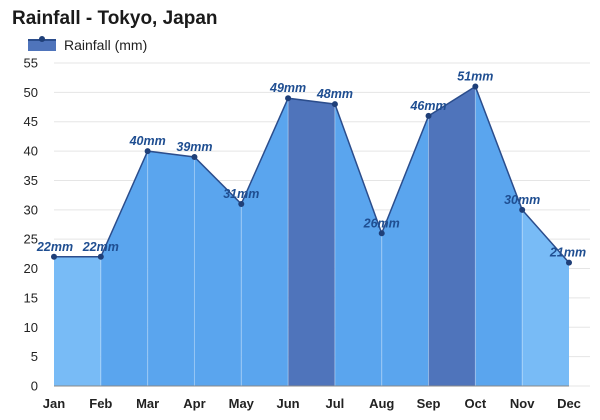  Describe the element at coordinates (335, 403) in the screenshot. I see `x-tick-label: Jul` at that location.